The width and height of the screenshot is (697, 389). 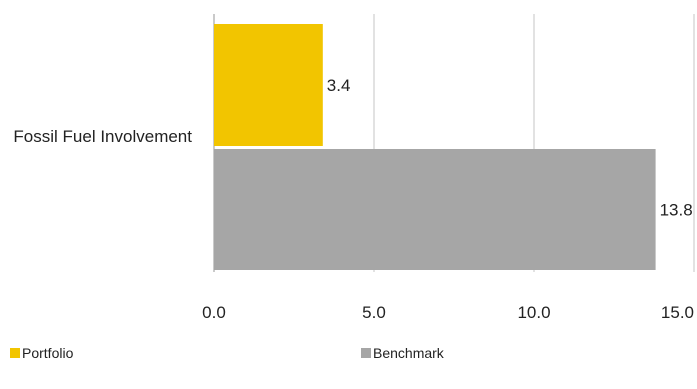 I want to click on legend-item-portfolio: Portfolio, so click(x=41, y=353).